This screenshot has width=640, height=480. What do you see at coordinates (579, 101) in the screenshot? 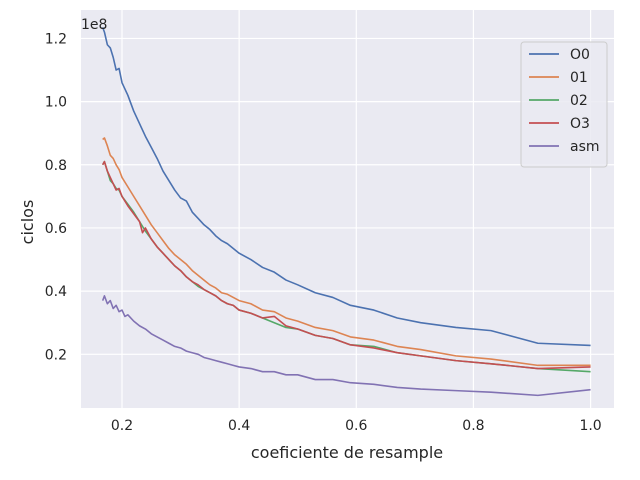
I see `legend-label: 02` at bounding box center [579, 101].